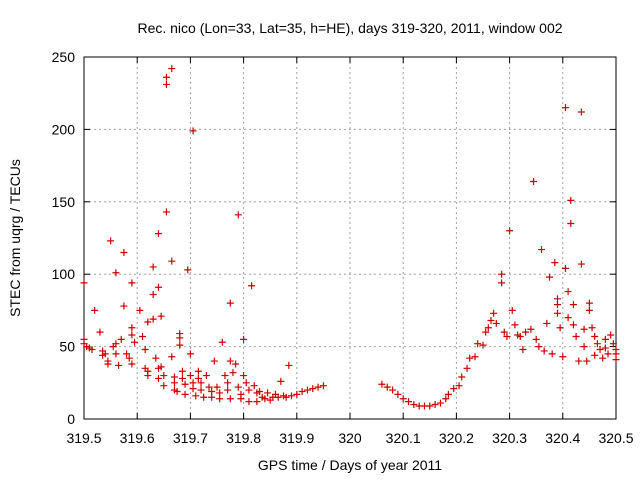  I want to click on x-tick-label: 320.4, so click(562, 438).